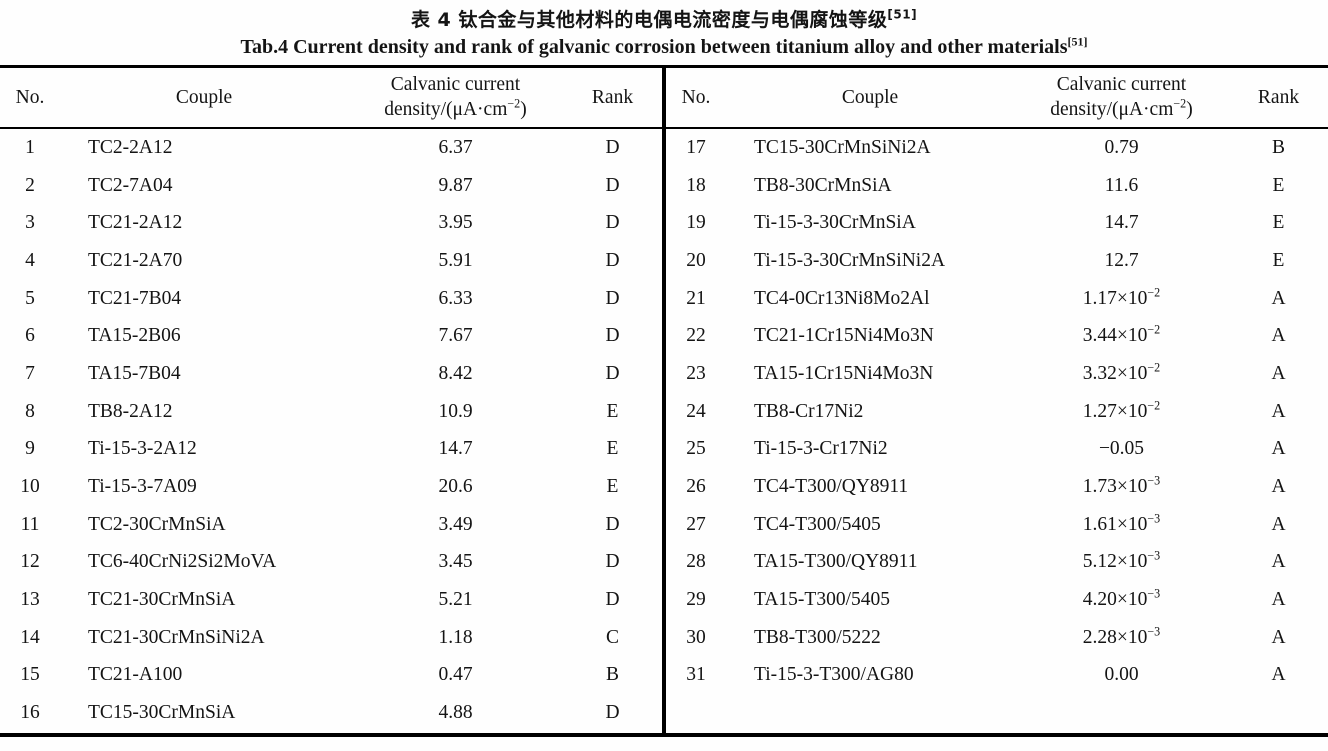  I want to click on table-row: 30 TB8-T300/5222 2.28×10⁻³ A, so click(997, 638).